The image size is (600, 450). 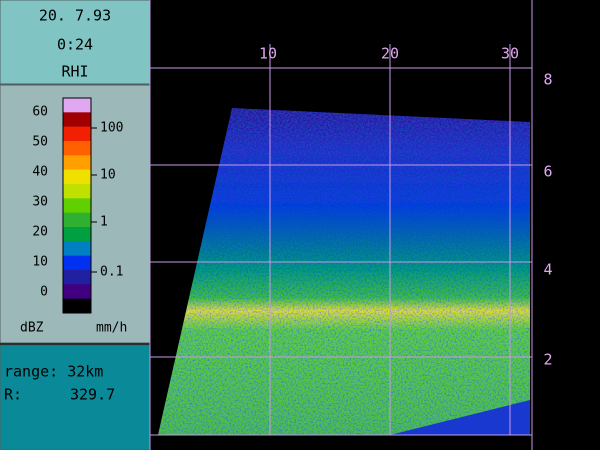 I want to click on rain-unit: mm/h, so click(x=111, y=328).